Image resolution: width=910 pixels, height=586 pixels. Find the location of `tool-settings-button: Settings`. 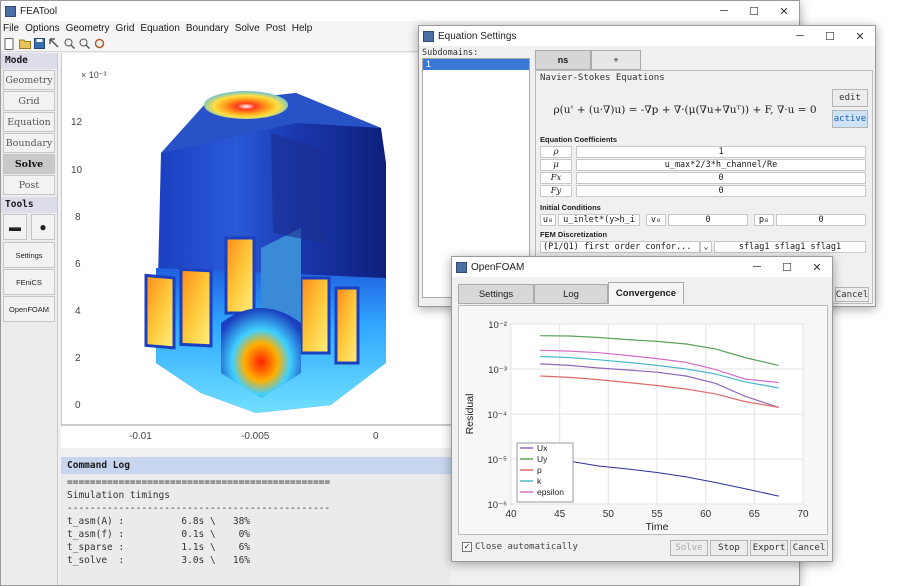

tool-settings-button: Settings is located at coordinates (29, 255).